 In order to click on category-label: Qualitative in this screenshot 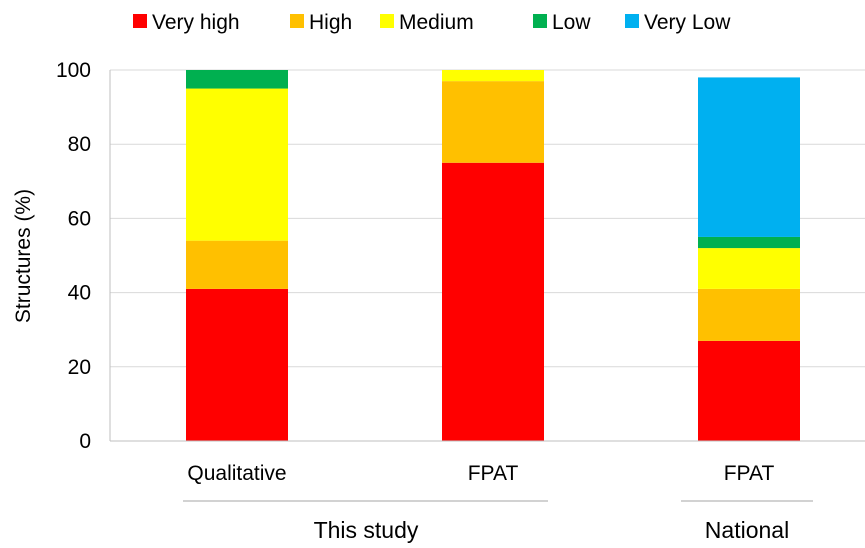, I will do `click(236, 473)`.